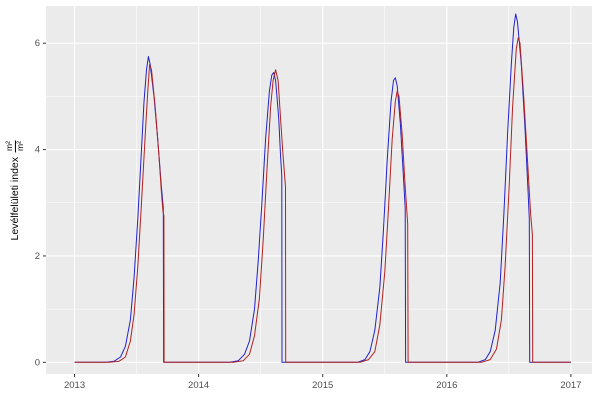 This screenshot has width=600, height=400. I want to click on x-tick-label: 2014, so click(198, 385).